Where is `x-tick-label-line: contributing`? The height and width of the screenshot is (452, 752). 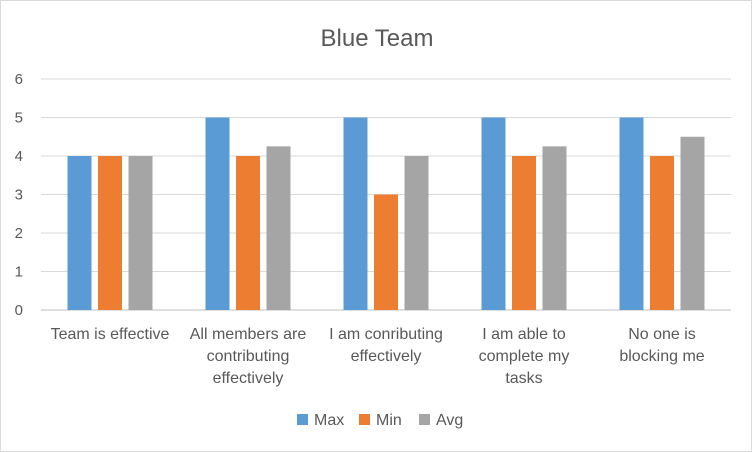 x-tick-label-line: contributing is located at coordinates (248, 356).